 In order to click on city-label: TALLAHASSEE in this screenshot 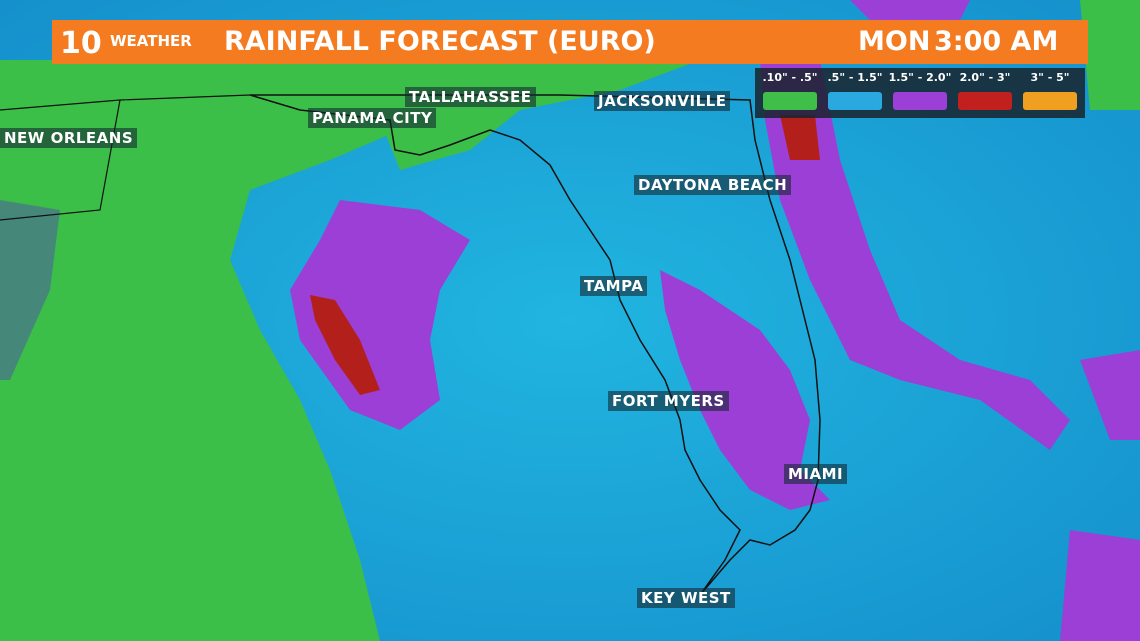, I will do `click(470, 97)`.